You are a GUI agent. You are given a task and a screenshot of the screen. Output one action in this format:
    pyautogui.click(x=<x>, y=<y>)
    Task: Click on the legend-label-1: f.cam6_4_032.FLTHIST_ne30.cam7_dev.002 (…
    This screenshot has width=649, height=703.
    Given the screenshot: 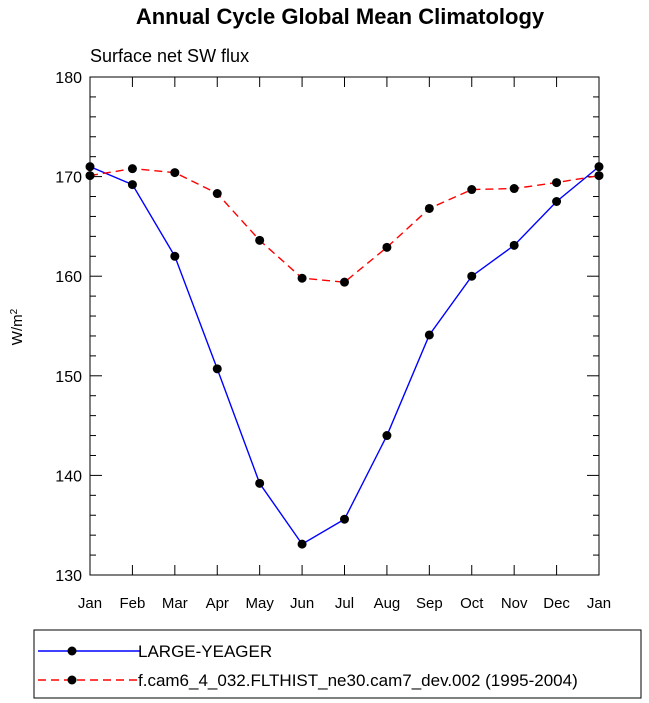 What is the action you would take?
    pyautogui.click(x=358, y=680)
    